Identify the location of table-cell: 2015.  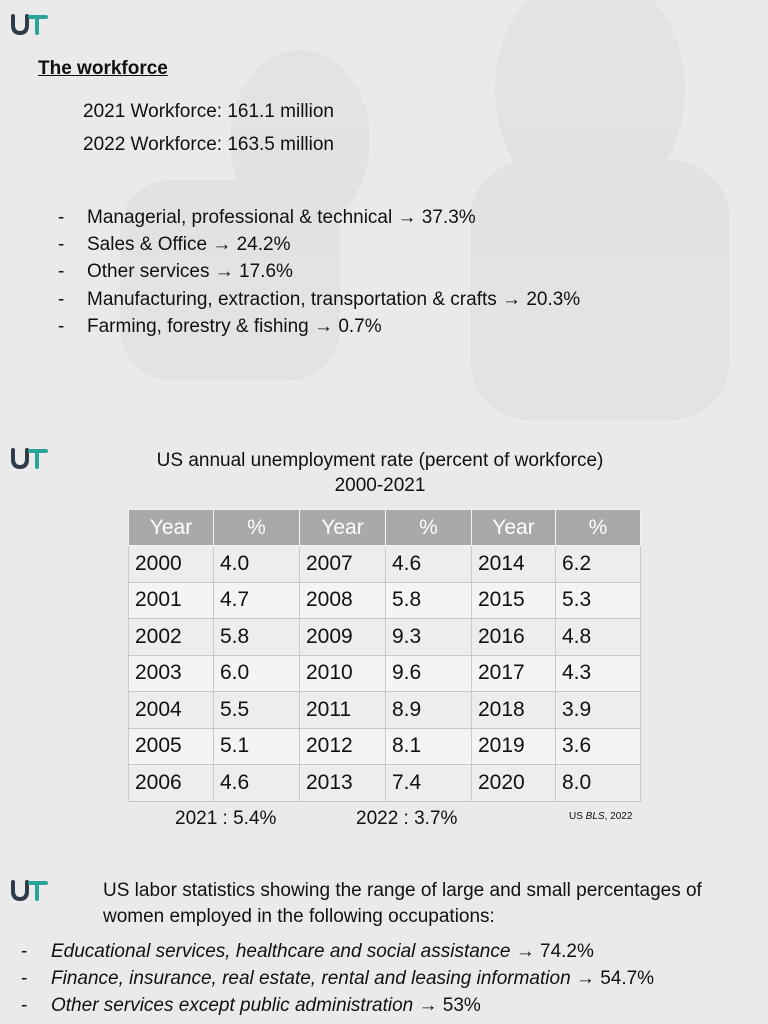
(513, 600).